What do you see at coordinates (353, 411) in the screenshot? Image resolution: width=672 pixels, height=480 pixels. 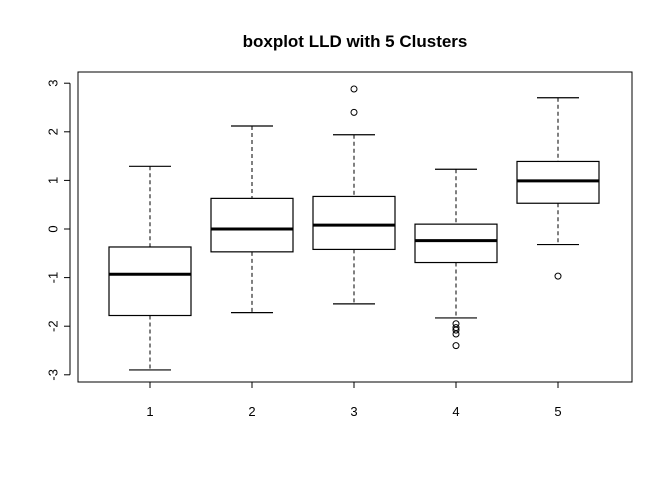 I see `x-tick-label: 3` at bounding box center [353, 411].